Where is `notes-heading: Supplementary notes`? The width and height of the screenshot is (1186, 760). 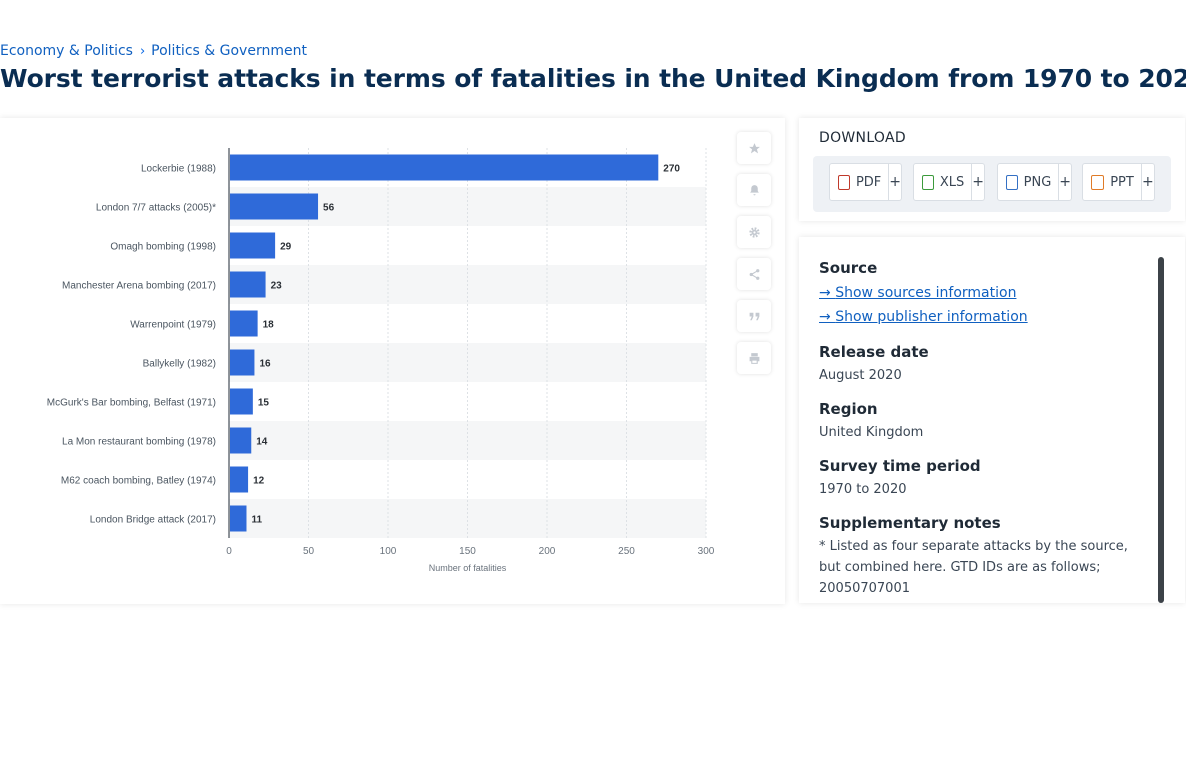 notes-heading: Supplementary notes is located at coordinates (910, 523).